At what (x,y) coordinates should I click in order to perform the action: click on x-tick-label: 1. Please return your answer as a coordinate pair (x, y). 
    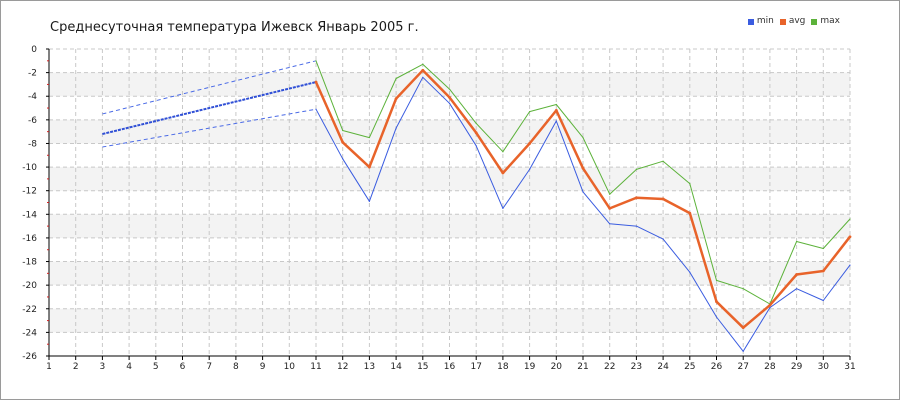
    Looking at the image, I should click on (49, 367).